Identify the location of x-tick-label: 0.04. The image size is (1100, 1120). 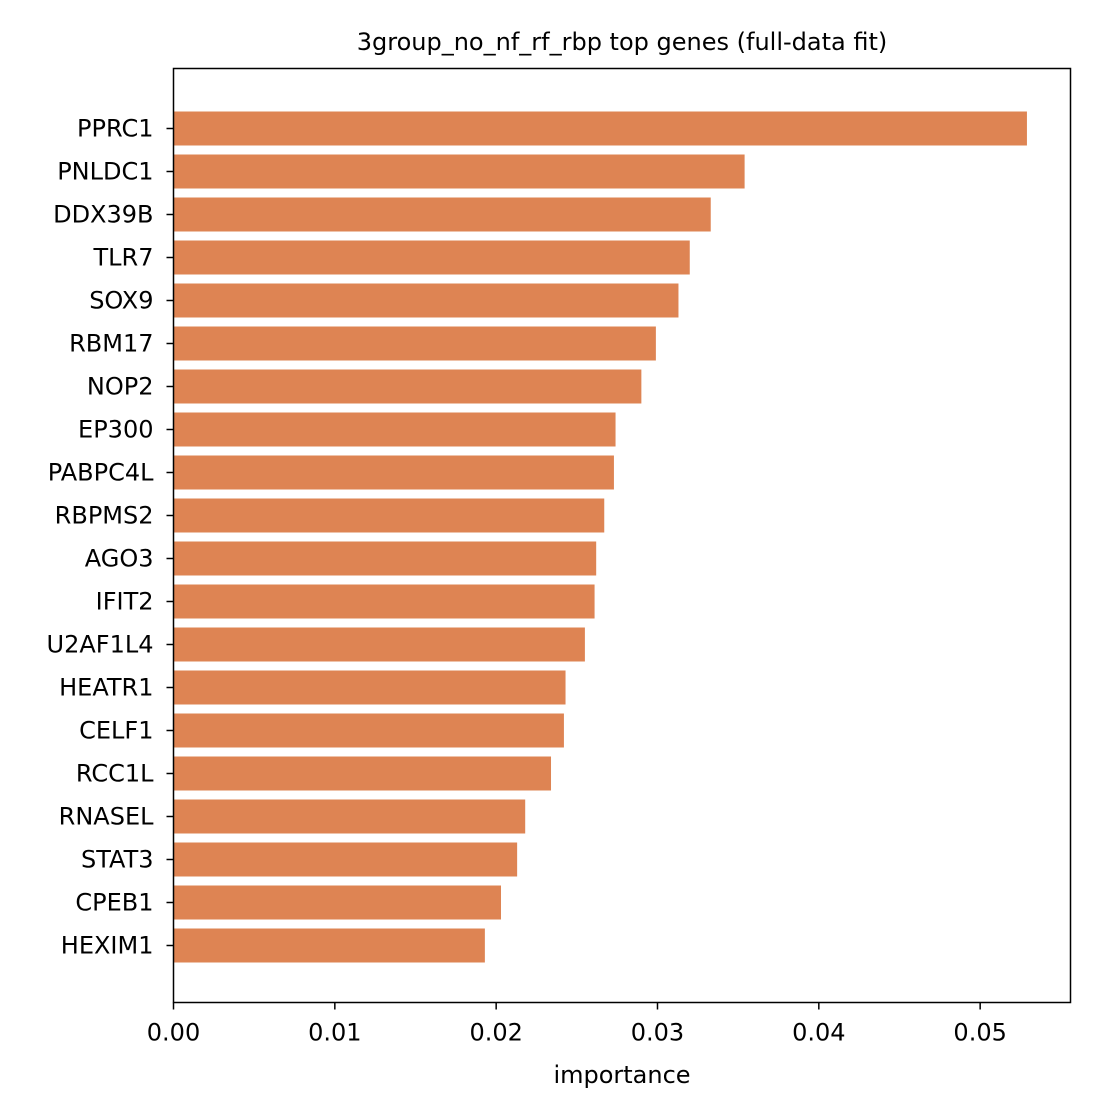
(818, 1033).